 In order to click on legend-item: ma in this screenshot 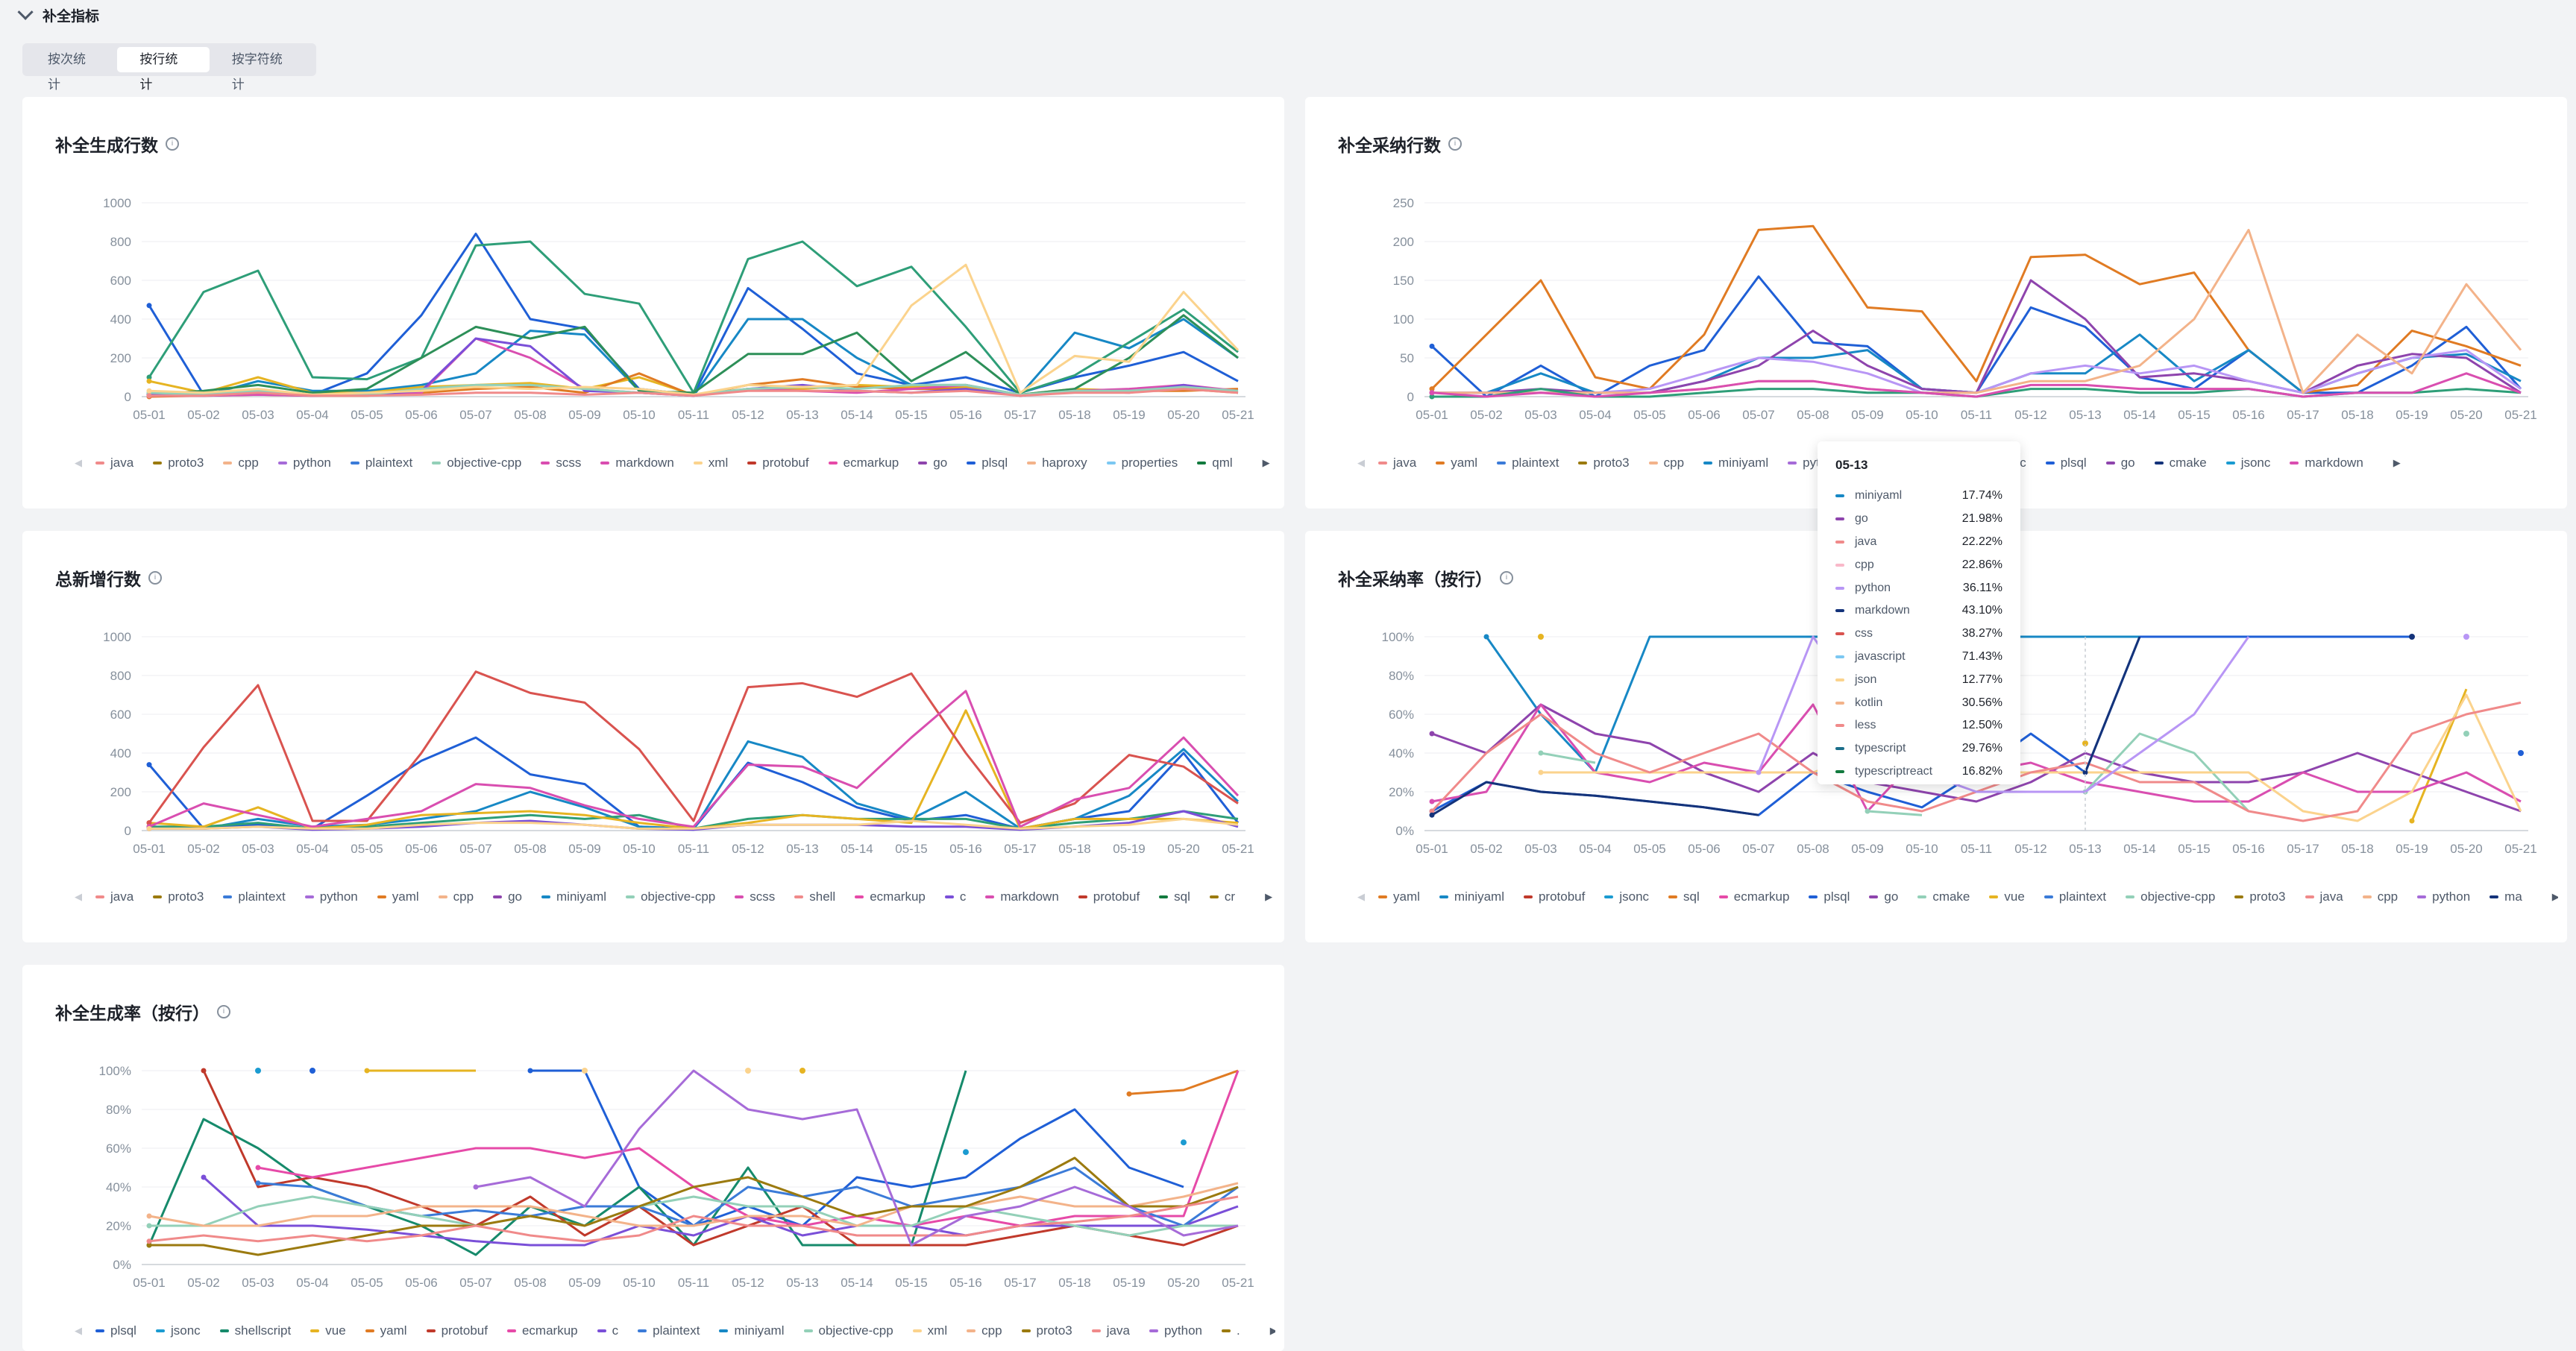, I will do `click(2506, 896)`.